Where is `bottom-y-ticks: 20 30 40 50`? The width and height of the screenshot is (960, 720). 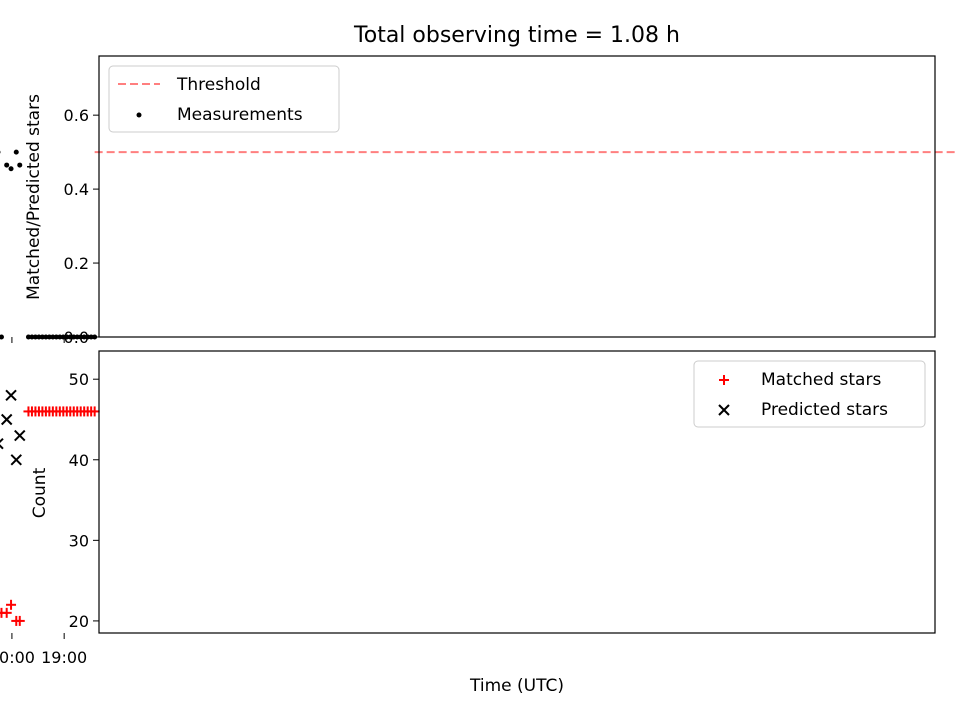 bottom-y-ticks: 20 30 40 50 is located at coordinates (84, 500).